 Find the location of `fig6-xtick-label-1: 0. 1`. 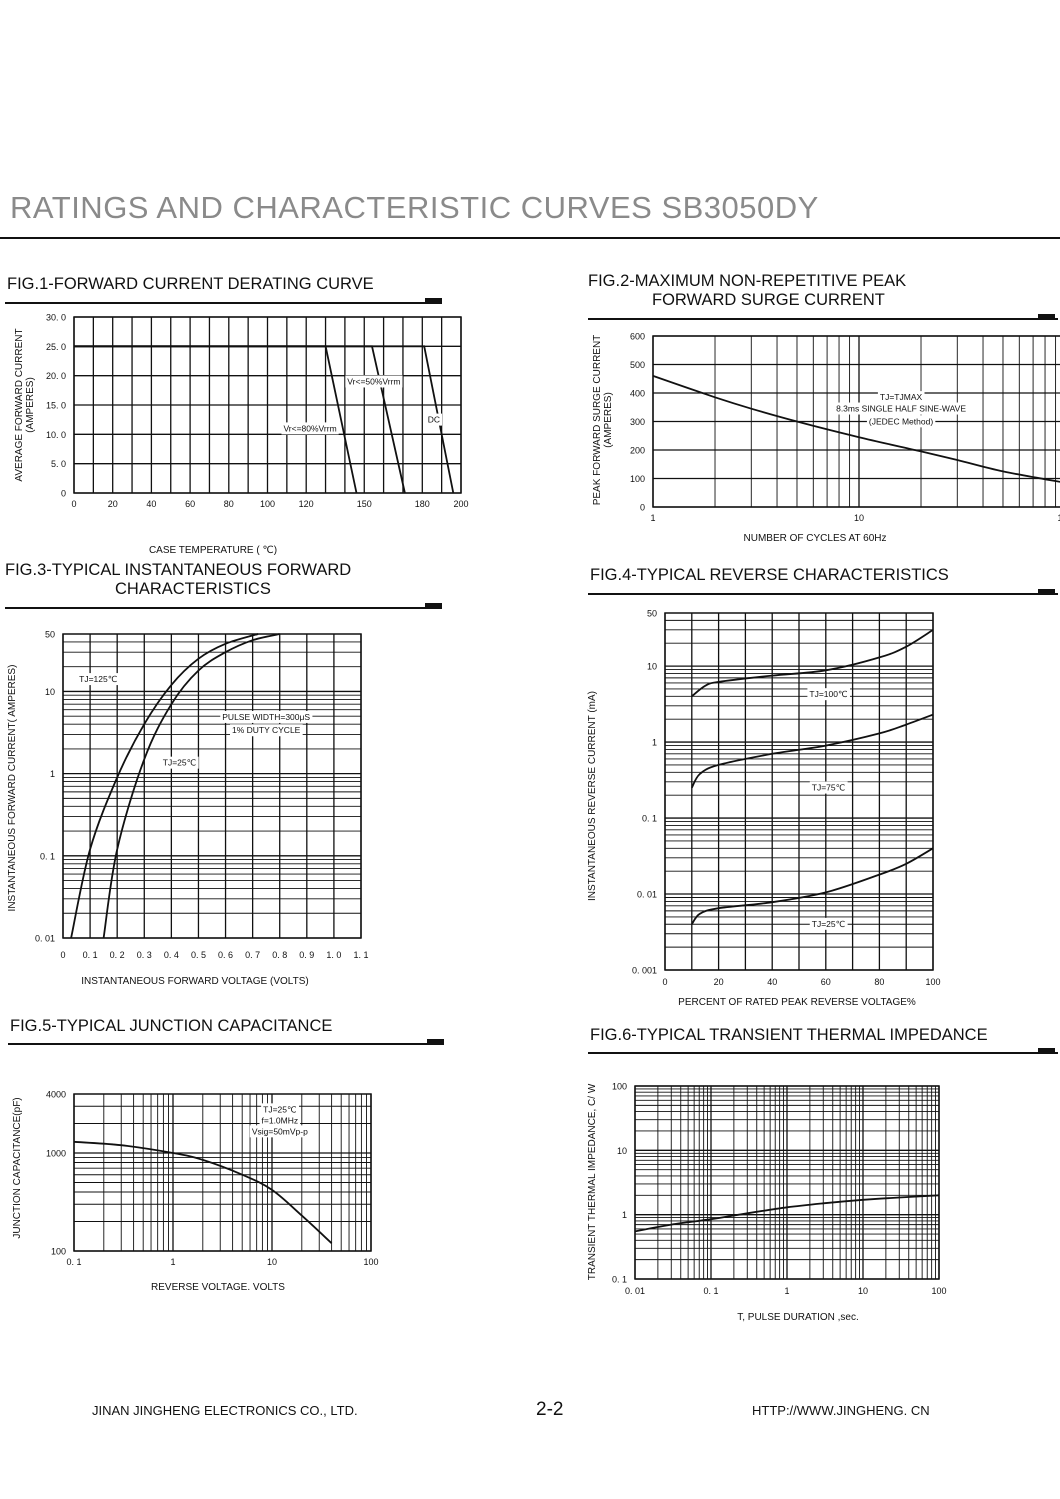

fig6-xtick-label-1: 0. 1 is located at coordinates (710, 1291).